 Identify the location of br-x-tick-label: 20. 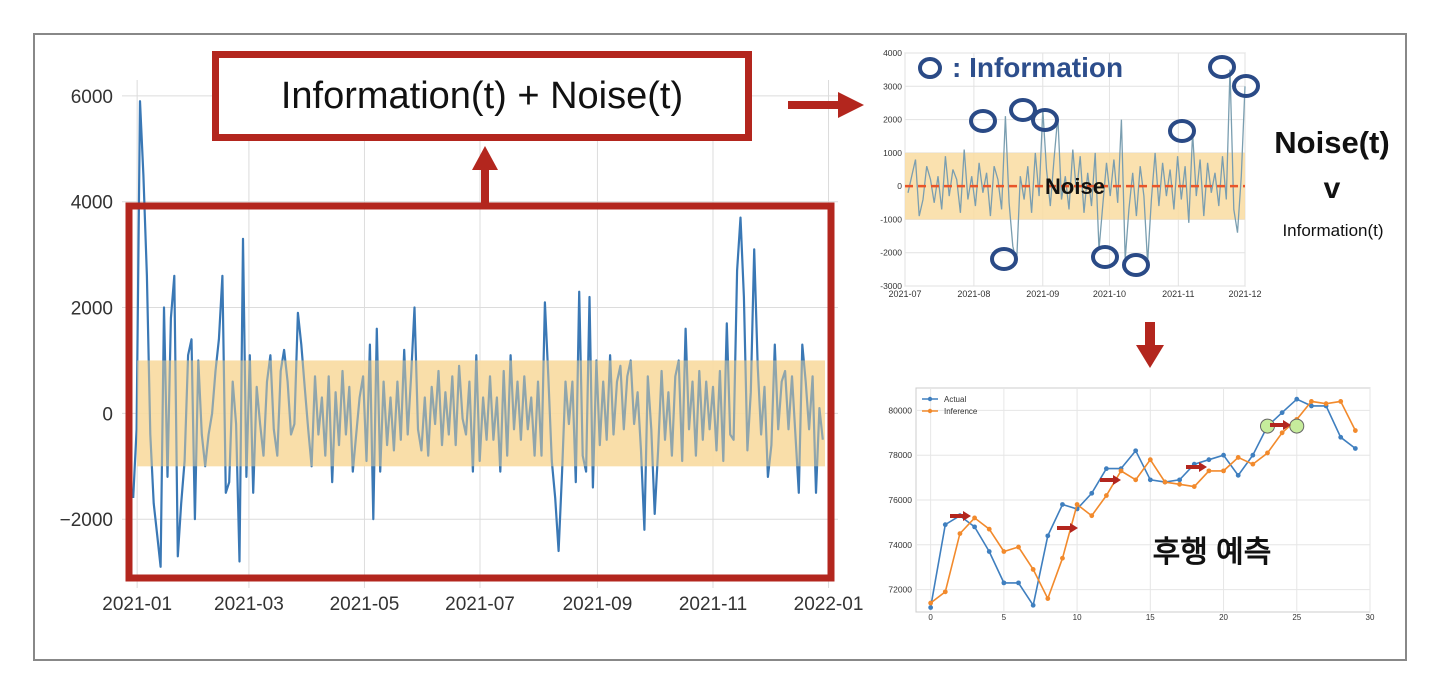
(1223, 617).